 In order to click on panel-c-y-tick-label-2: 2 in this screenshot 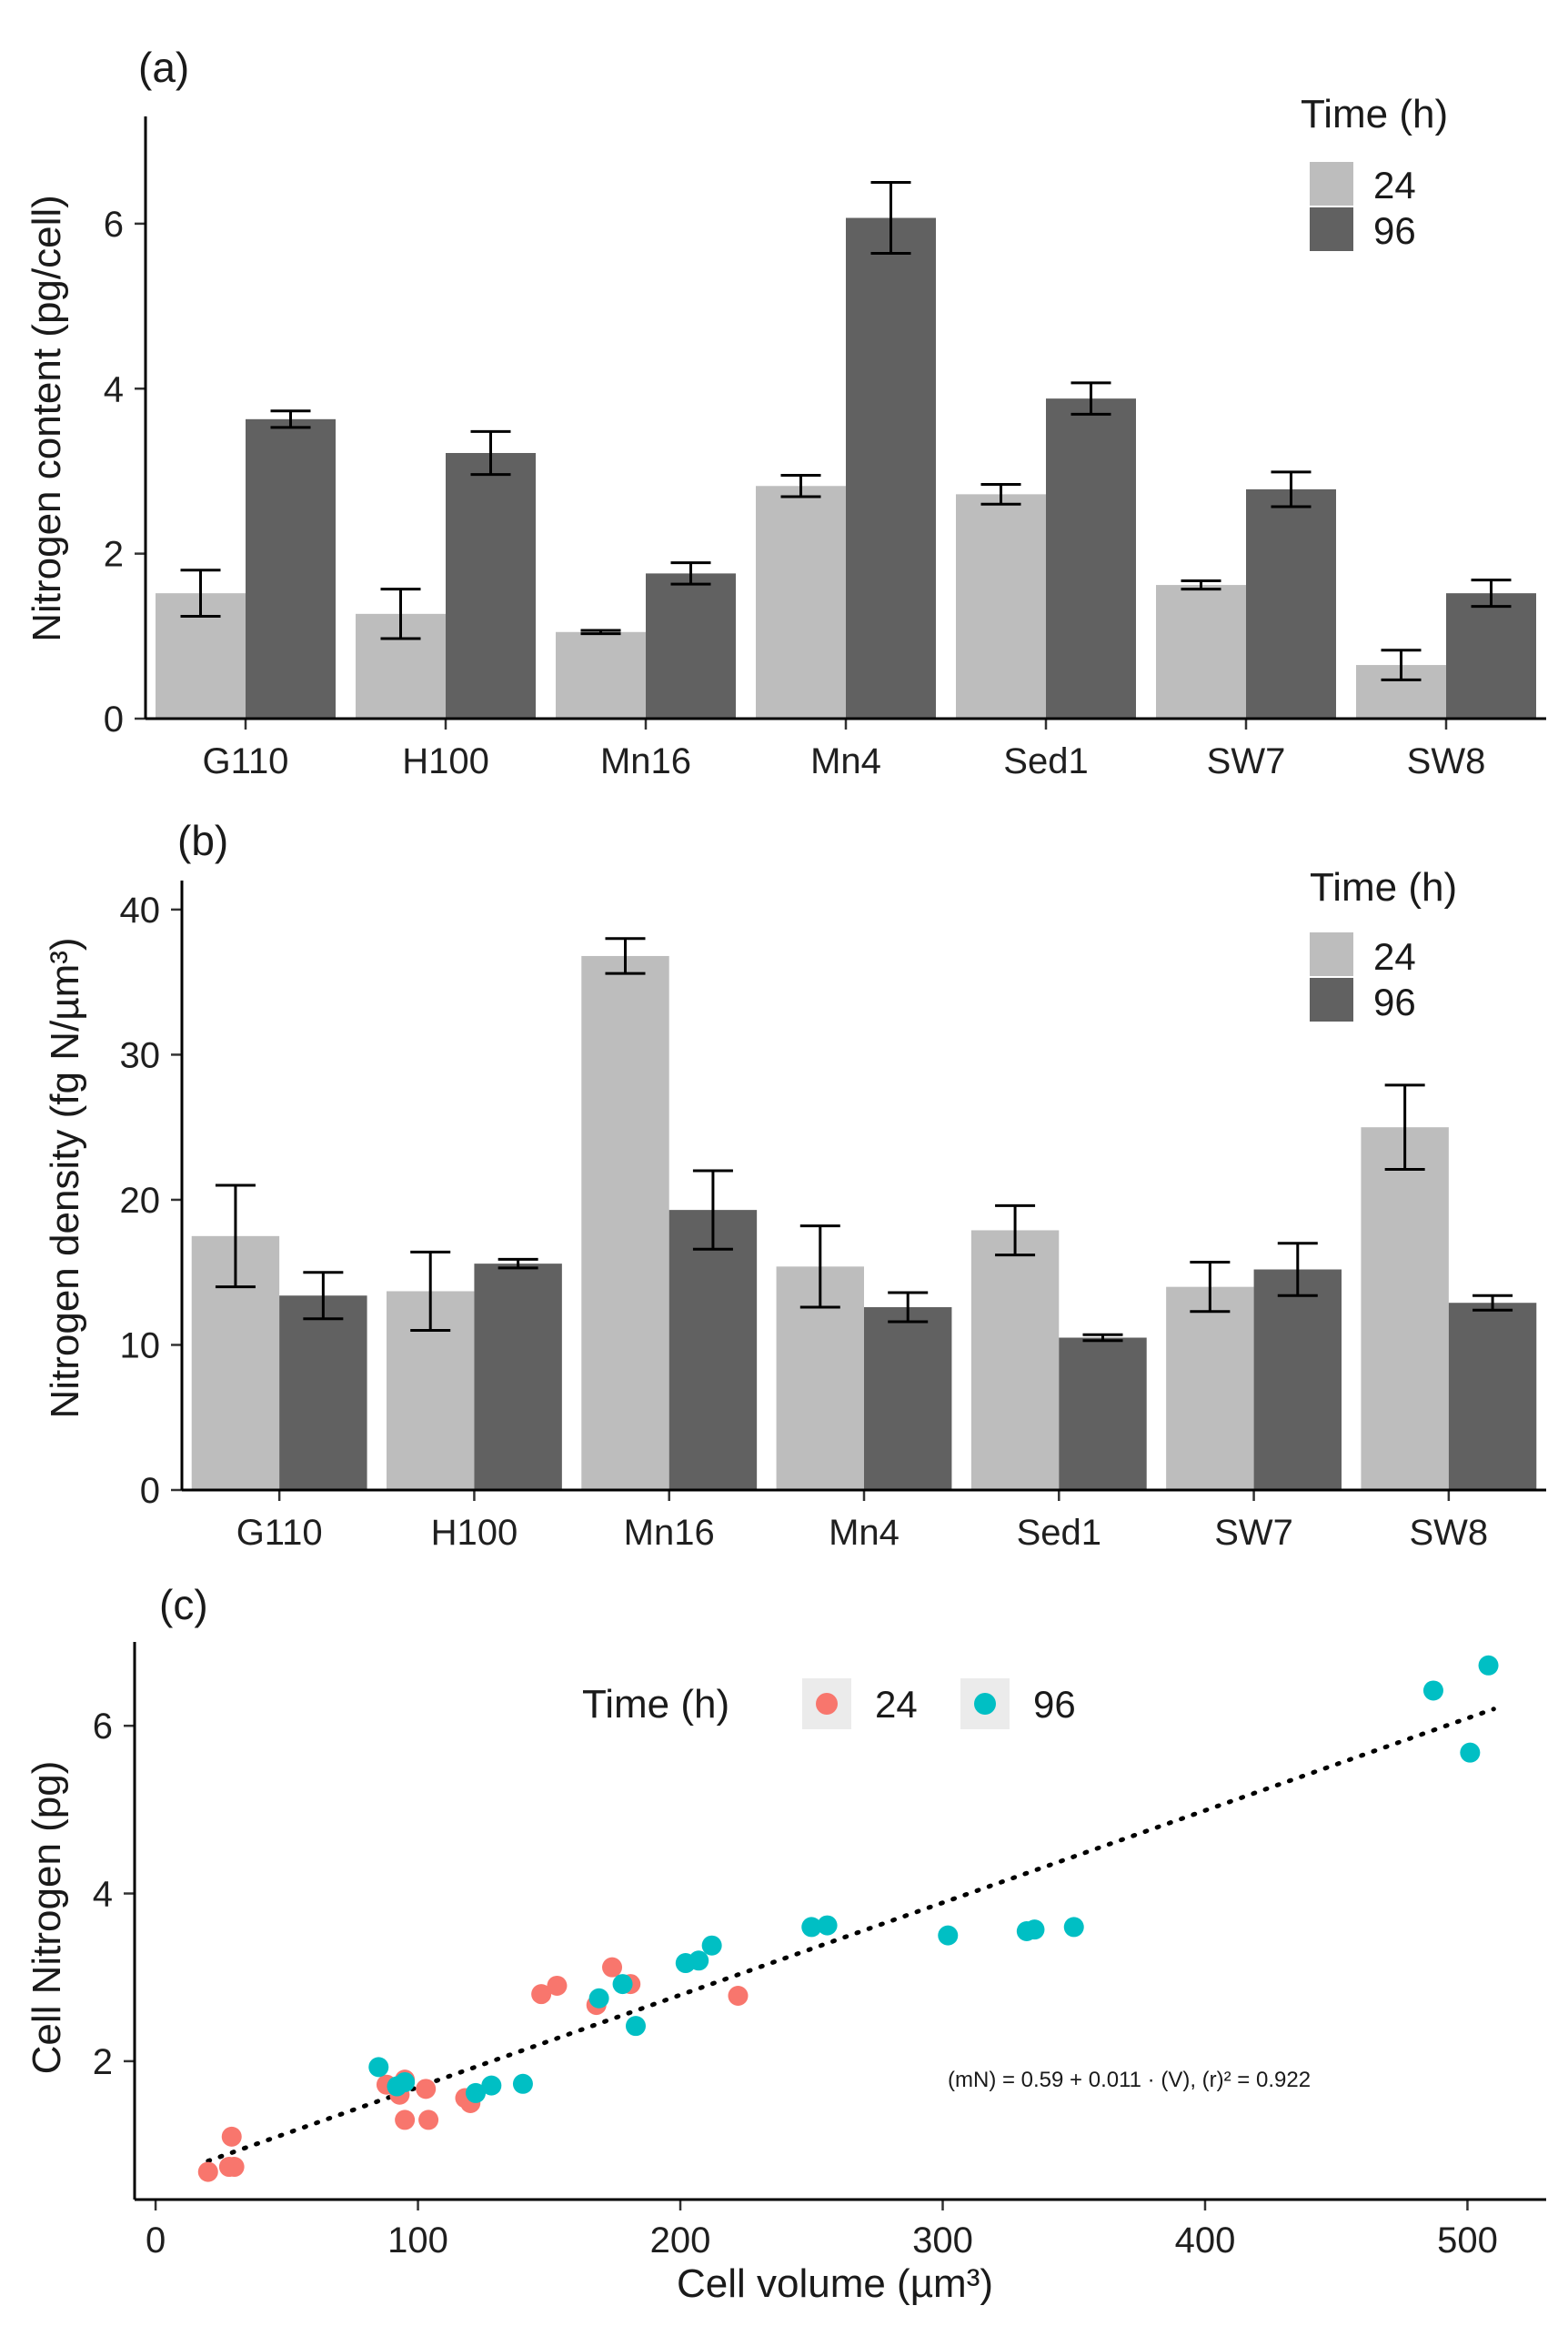, I will do `click(103, 2062)`.